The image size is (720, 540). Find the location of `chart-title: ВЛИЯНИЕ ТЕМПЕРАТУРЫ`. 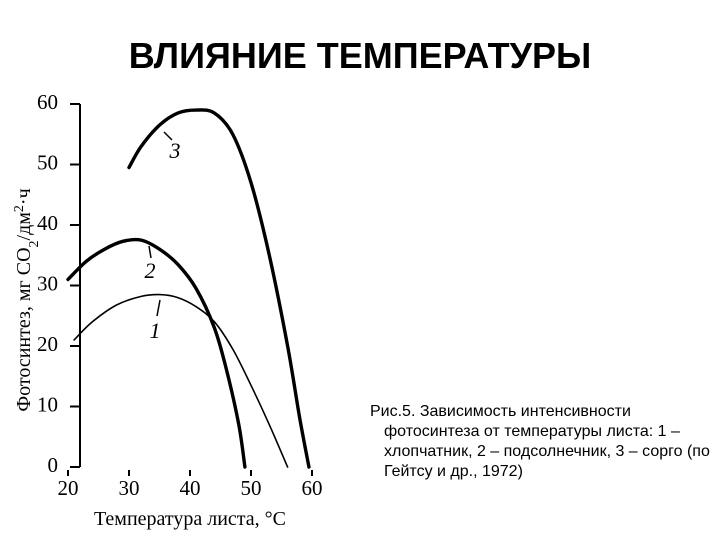

chart-title: ВЛИЯНИЕ ТЕМПЕРАТУРЫ is located at coordinates (360, 55).